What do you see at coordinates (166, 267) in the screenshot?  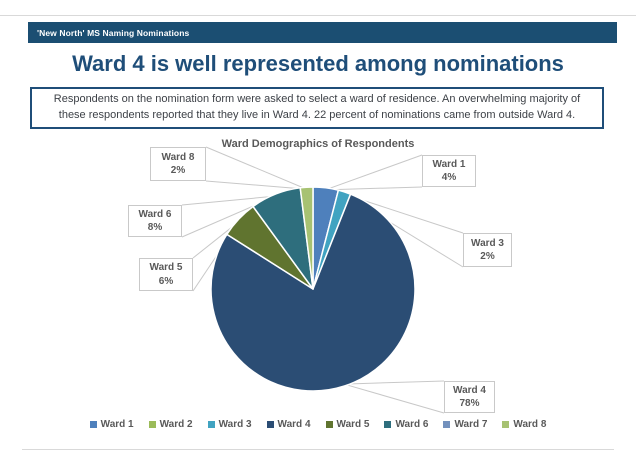 I see `pie-data-label-category: Ward 5` at bounding box center [166, 267].